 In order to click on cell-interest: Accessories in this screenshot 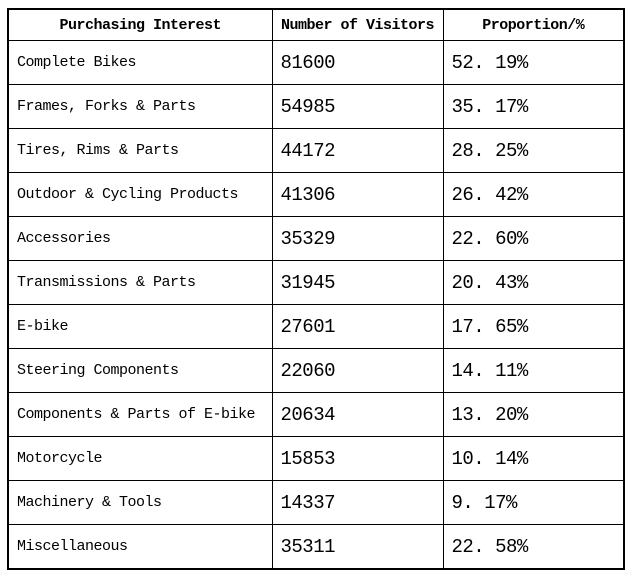, I will do `click(140, 238)`.